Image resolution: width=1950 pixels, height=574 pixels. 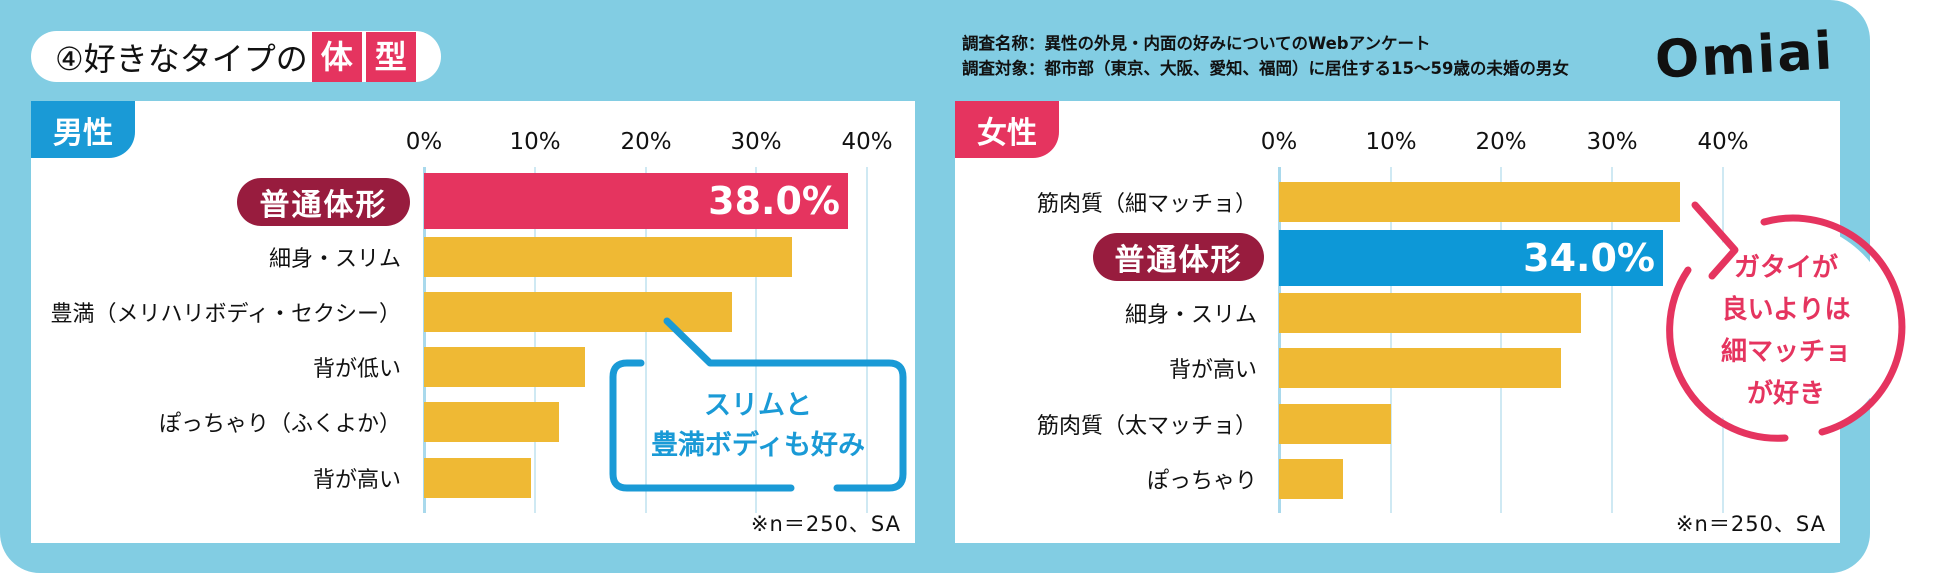 What do you see at coordinates (636, 201) in the screenshot?
I see `male-bar-futsu: 38.0%` at bounding box center [636, 201].